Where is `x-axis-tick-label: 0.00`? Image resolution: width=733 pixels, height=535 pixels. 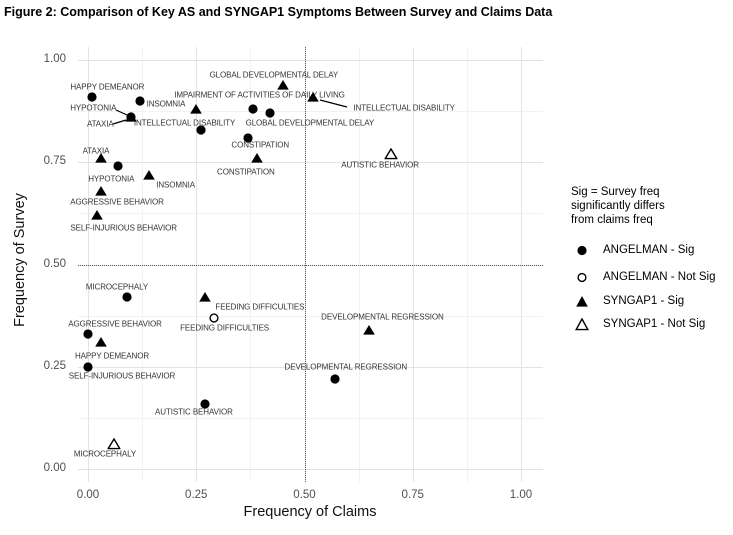 x-axis-tick-label: 0.00 is located at coordinates (88, 495).